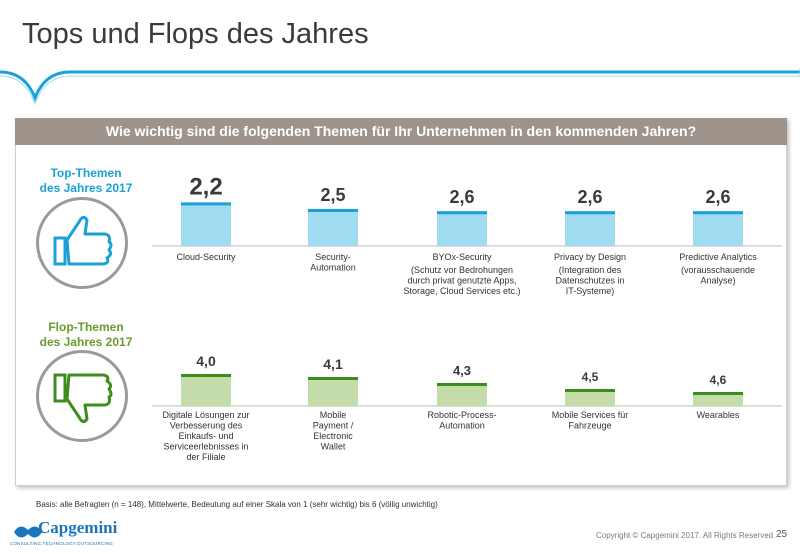  I want to click on category-label: Mobile Payment / Electronic Wallet, so click(333, 431).